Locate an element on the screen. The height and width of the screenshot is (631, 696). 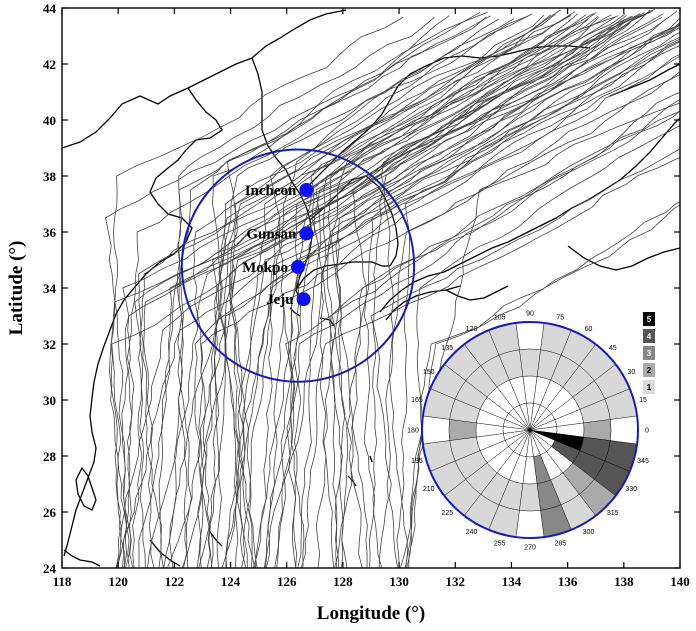
y-tick-label: 42 is located at coordinates (49, 64).